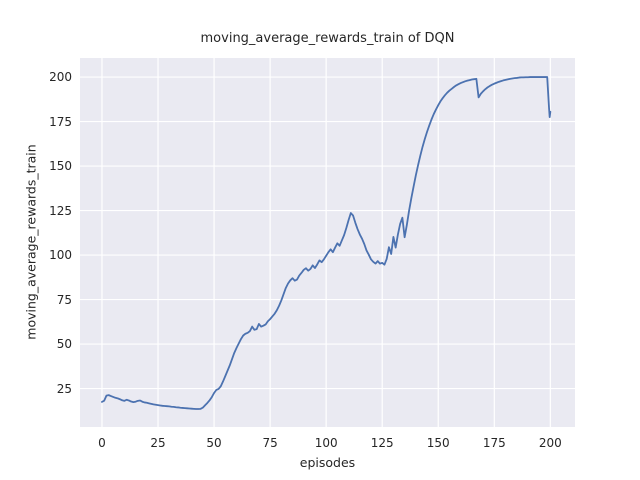 The image size is (640, 480). I want to click on x-tick-label: 100, so click(326, 443).